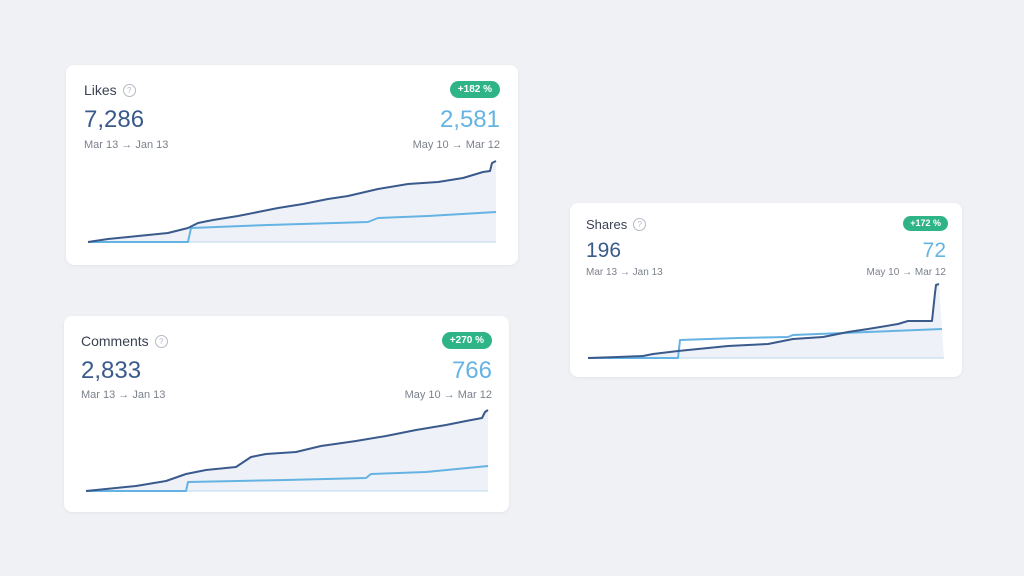 This screenshot has width=1024, height=576. What do you see at coordinates (114, 119) in the screenshot?
I see `current-value: 7,286` at bounding box center [114, 119].